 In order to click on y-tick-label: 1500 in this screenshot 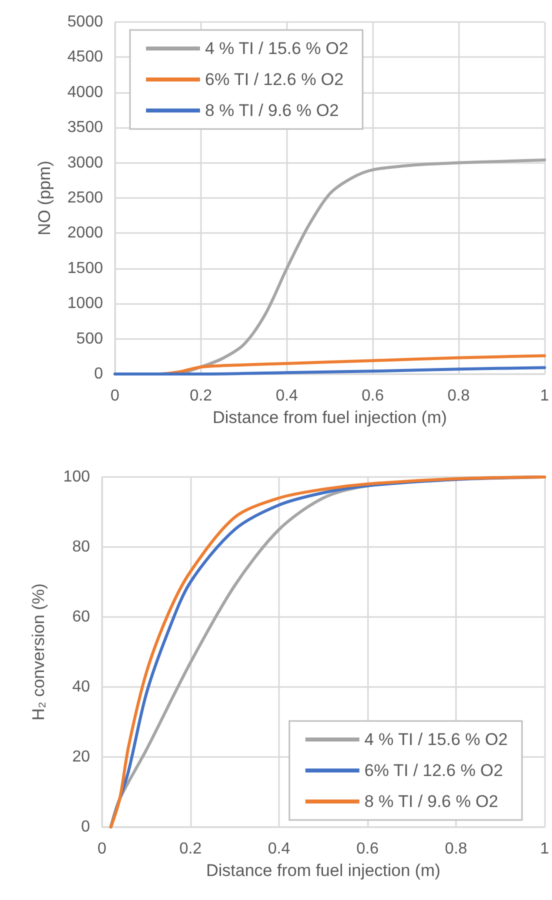, I will do `click(85, 268)`.